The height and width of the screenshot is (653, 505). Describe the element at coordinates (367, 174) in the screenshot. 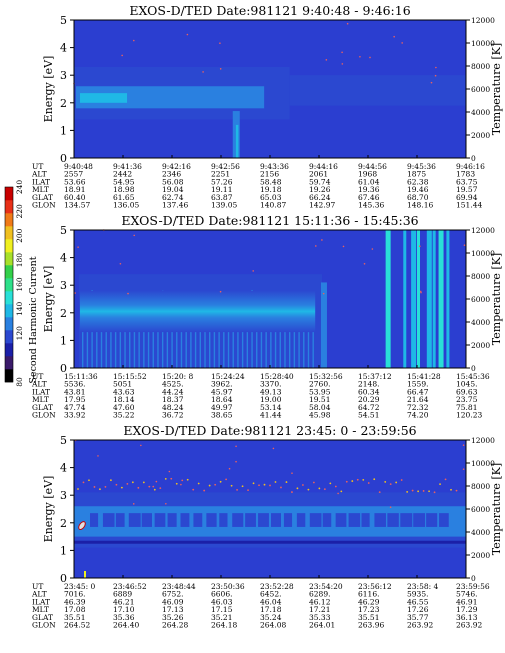

I see `table-cell: 1968` at that location.